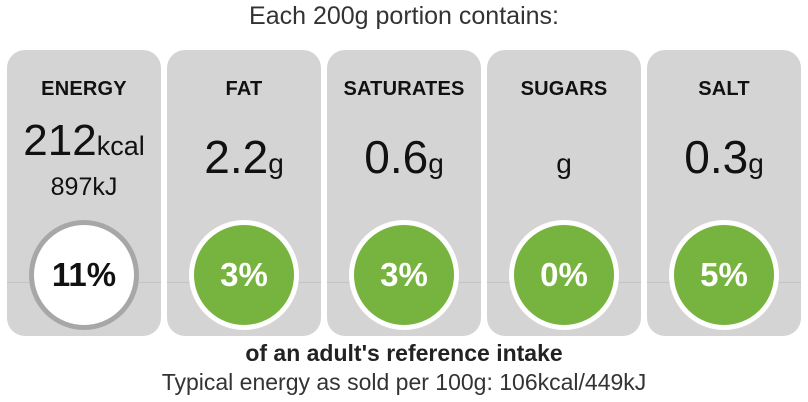 The height and width of the screenshot is (402, 808). I want to click on nutrient-value: 0.3, so click(716, 157).